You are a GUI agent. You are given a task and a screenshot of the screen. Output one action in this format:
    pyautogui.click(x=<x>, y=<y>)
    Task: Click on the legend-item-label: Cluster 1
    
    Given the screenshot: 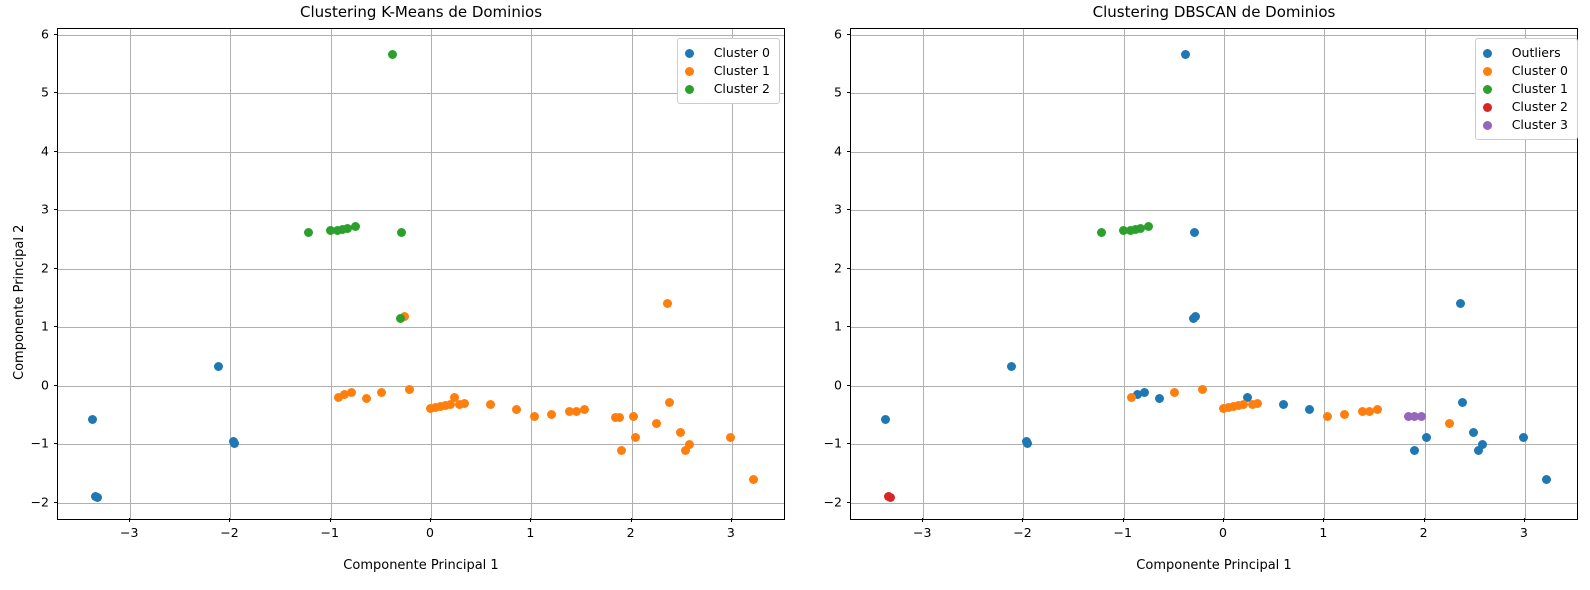 What is the action you would take?
    pyautogui.click(x=1539, y=88)
    